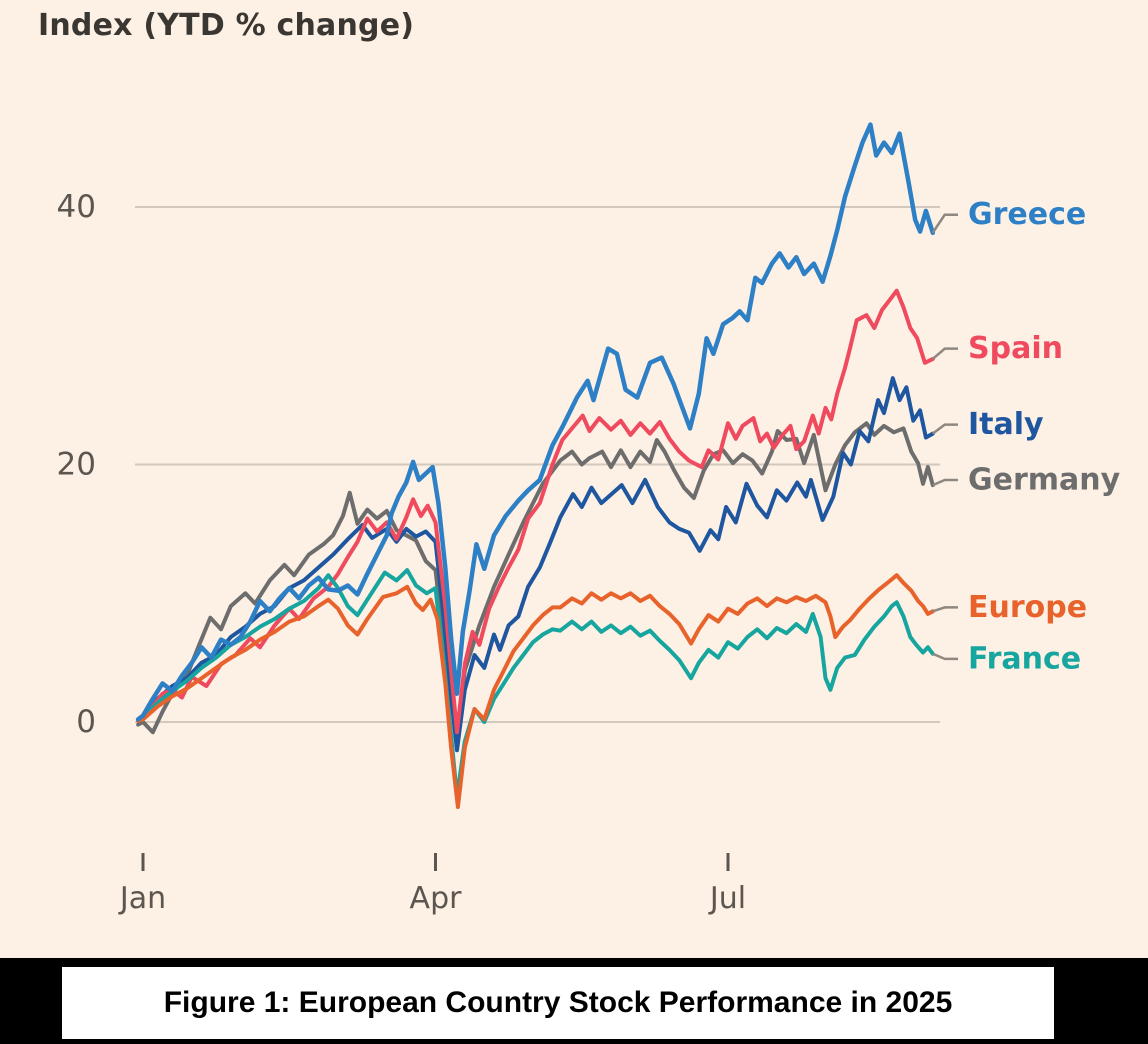  I want to click on label-connector-france, so click(945, 656).